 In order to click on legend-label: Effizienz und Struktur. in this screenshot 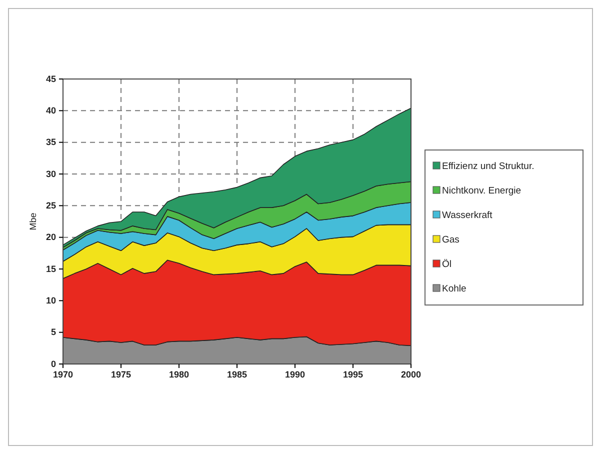, I will do `click(488, 166)`.